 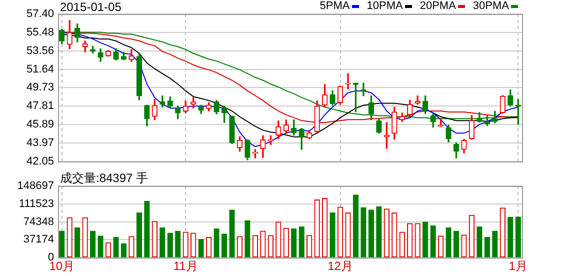 I want to click on y-tick-label: 53.56, so click(x=40, y=50).